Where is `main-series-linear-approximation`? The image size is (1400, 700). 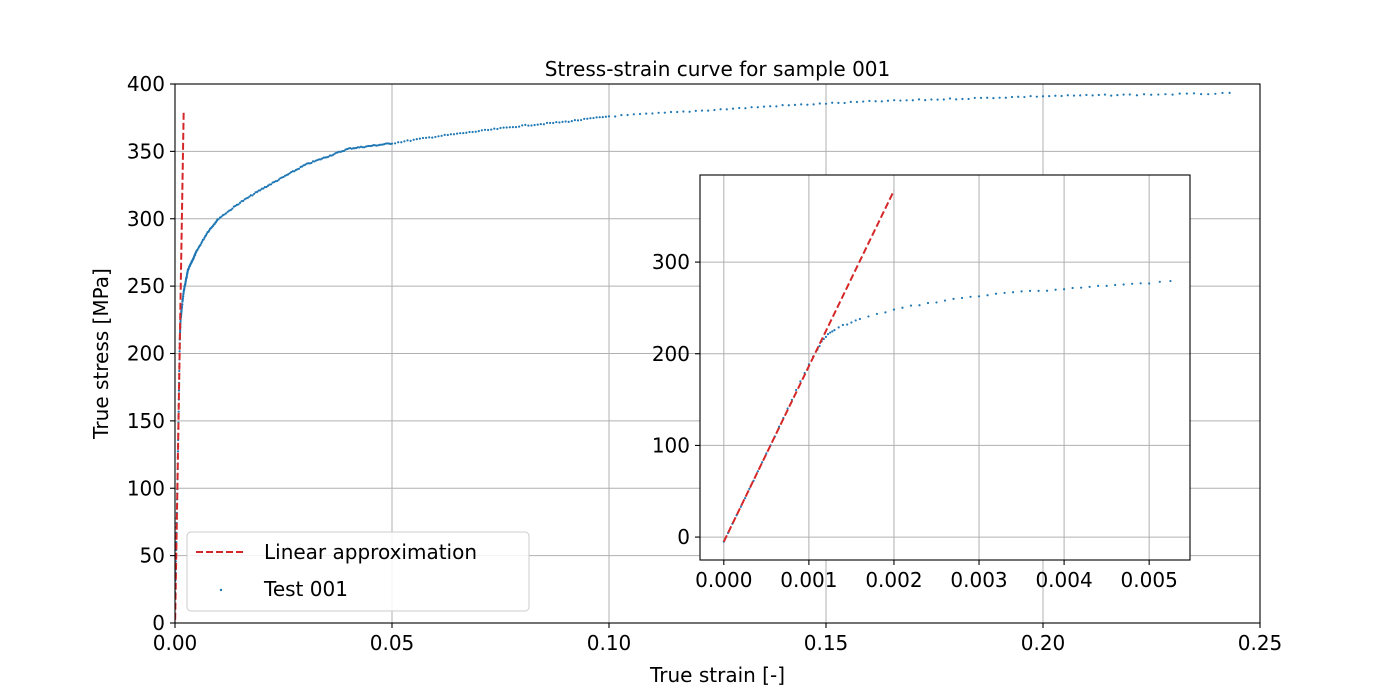 main-series-linear-approximation is located at coordinates (180, 366).